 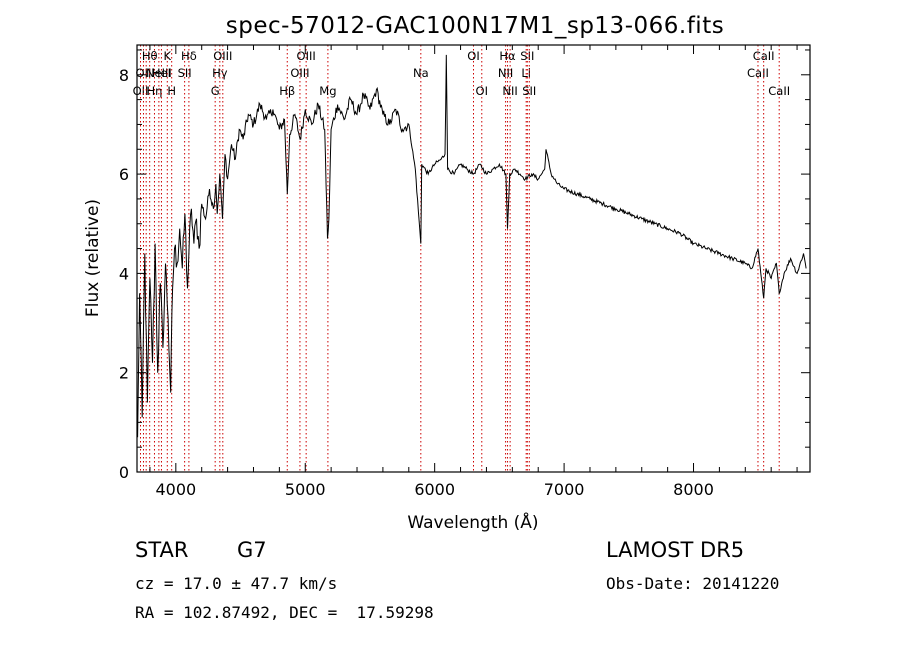 What do you see at coordinates (124, 174) in the screenshot?
I see `y-tick-label: 6` at bounding box center [124, 174].